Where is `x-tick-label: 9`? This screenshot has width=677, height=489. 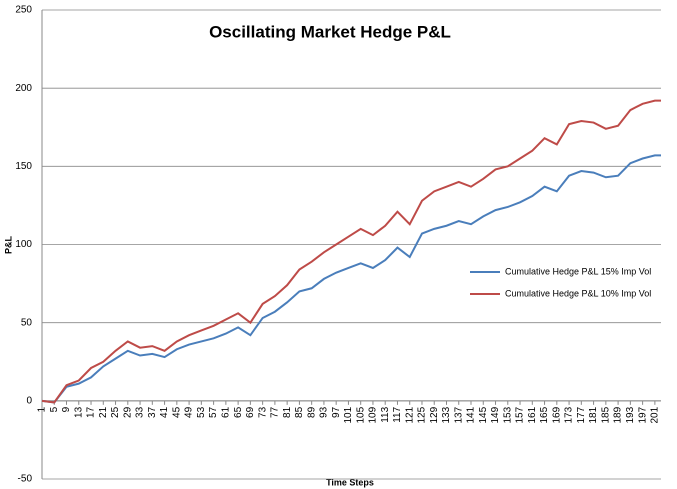 x-tick-label: 9 is located at coordinates (66, 409).